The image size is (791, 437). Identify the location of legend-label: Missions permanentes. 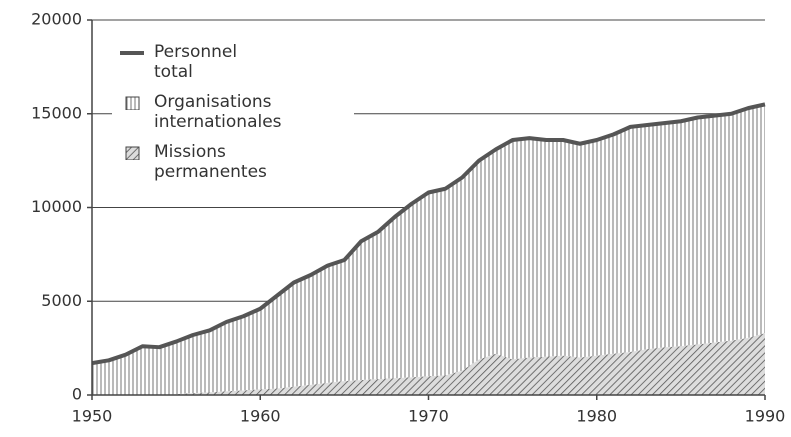
(210, 162).